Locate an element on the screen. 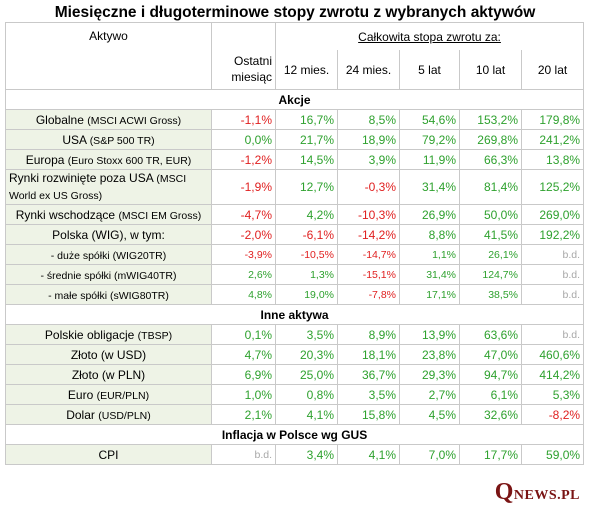  asset-name-cell: USA (S&P 500 TR) is located at coordinates (108, 139).